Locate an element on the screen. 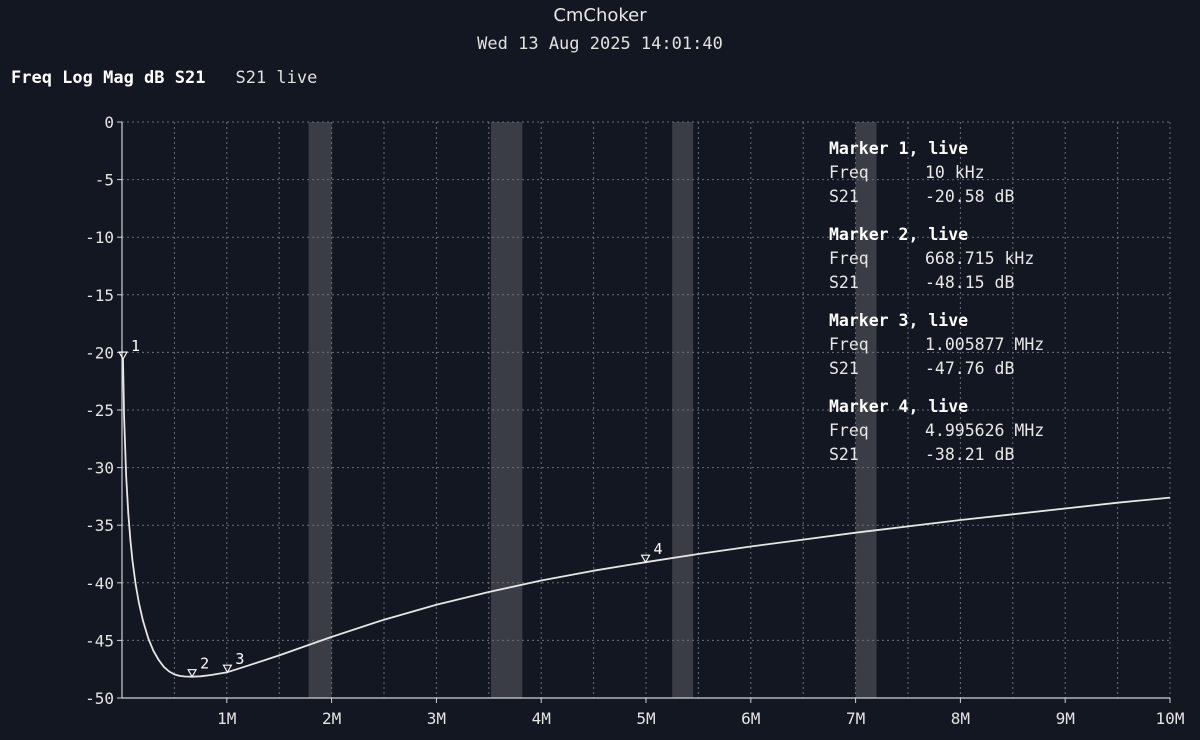 This screenshot has width=1200, height=740. marker-readout-title: Marker 2, live is located at coordinates (898, 234).